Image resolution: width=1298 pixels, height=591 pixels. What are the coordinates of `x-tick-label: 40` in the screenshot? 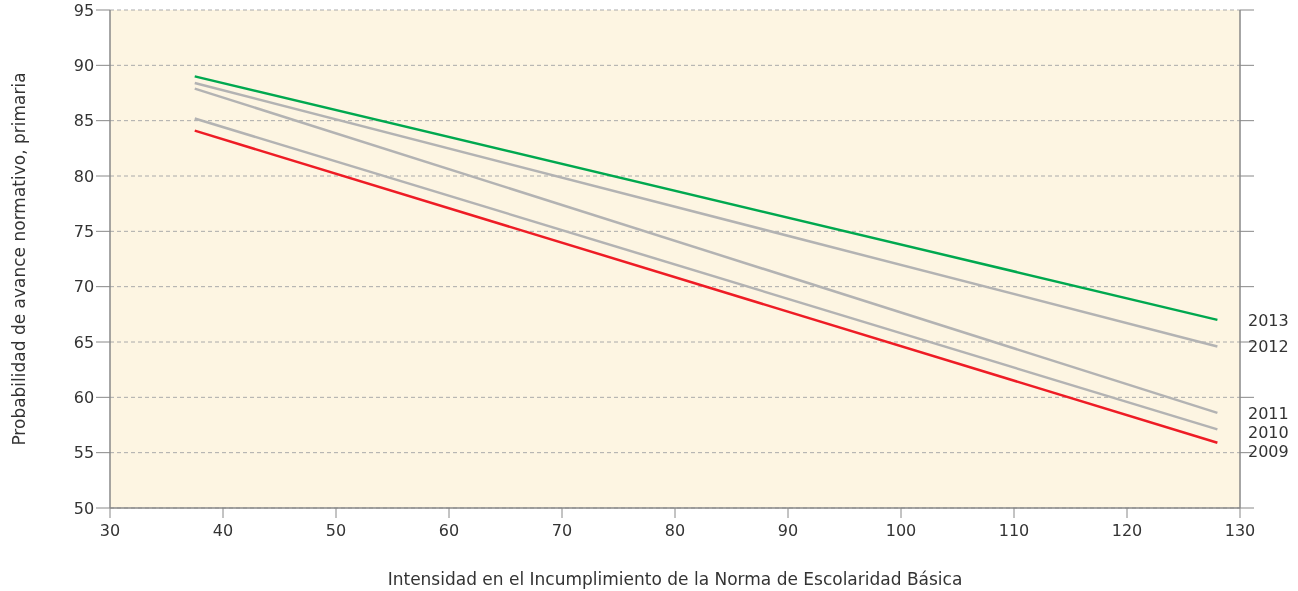 It's located at (223, 530).